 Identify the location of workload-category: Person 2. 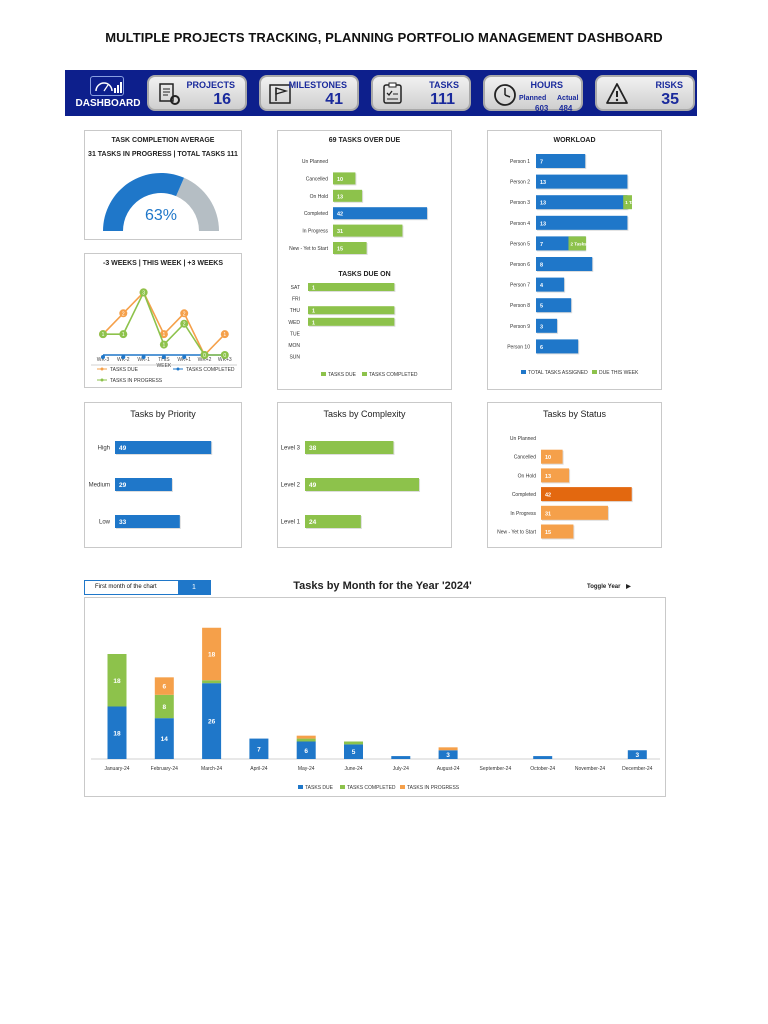
(520, 183).